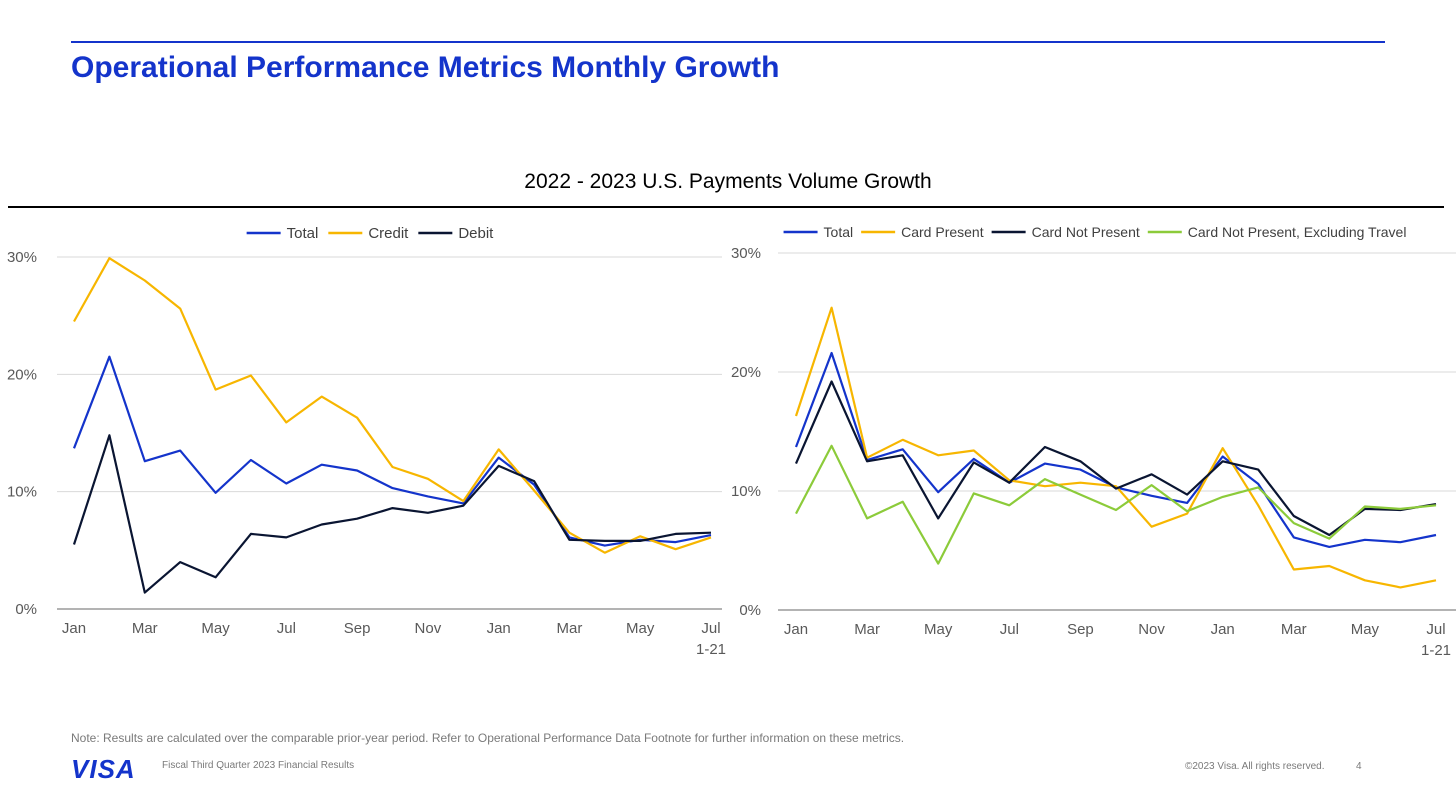  Describe the element at coordinates (942, 232) in the screenshot. I see `legend-label: Card Present` at that location.